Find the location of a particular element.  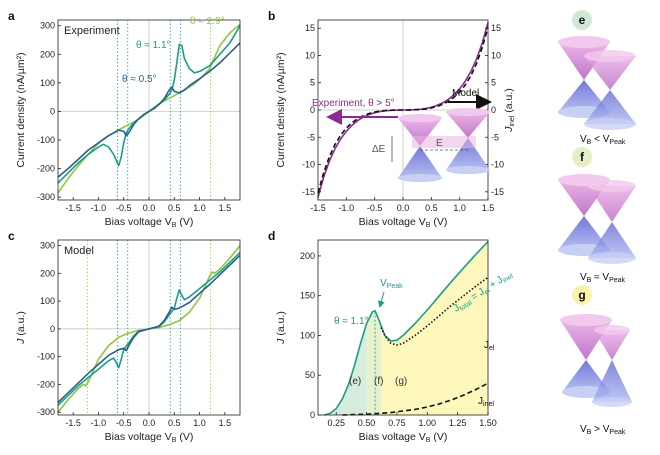

y-tick-label: -5 is located at coordinates (311, 137).